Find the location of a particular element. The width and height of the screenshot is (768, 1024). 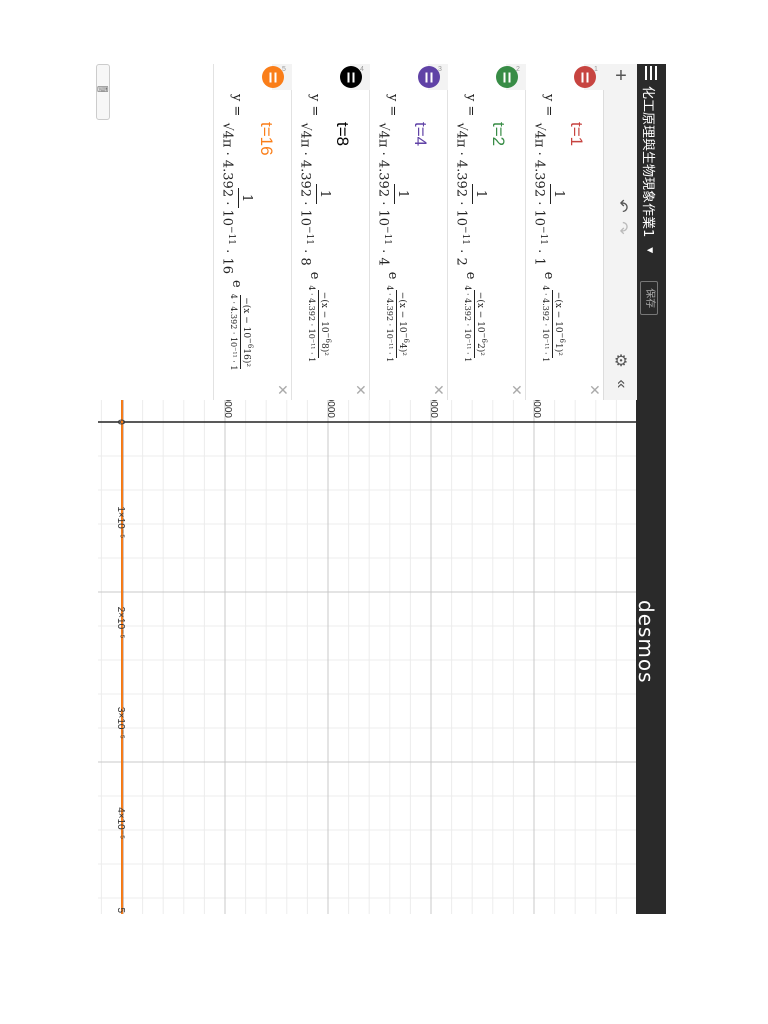

curve-label: t=1 is located at coordinates (576, 134).